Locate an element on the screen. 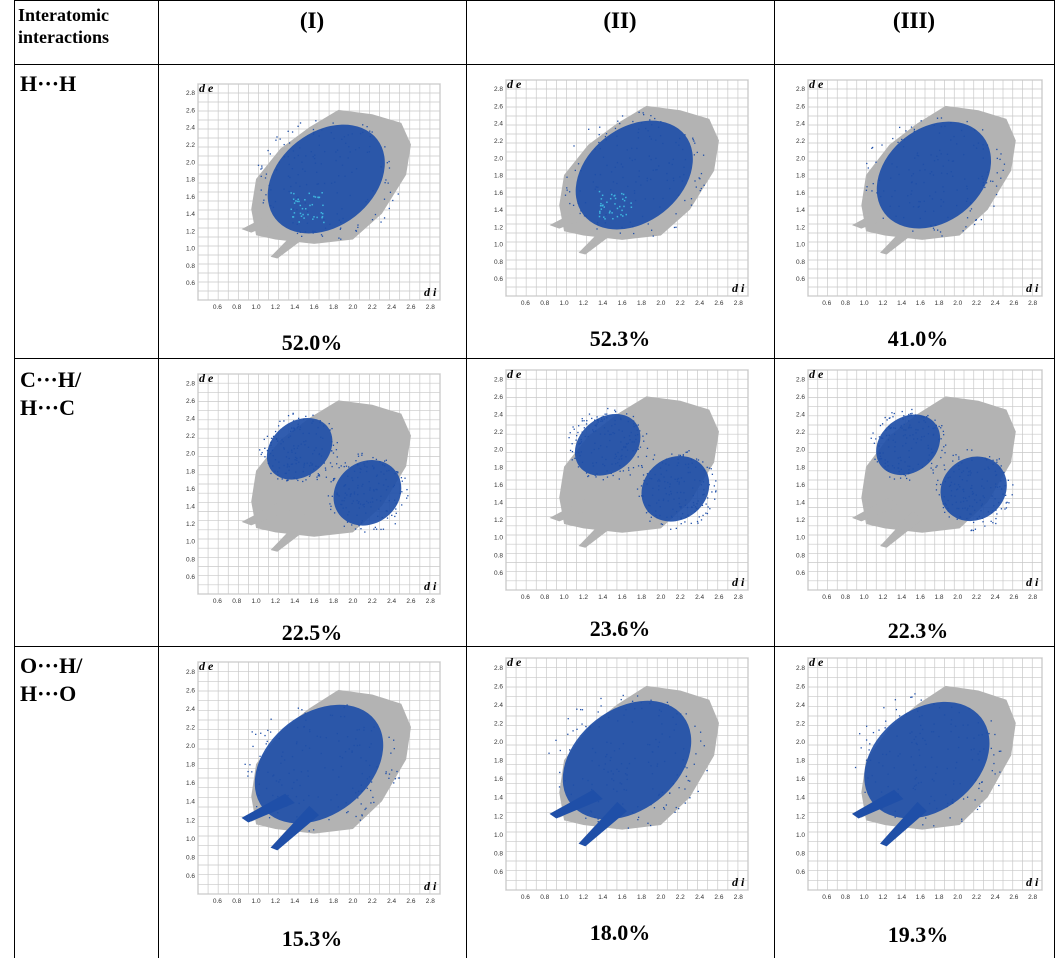 The height and width of the screenshot is (958, 1057). x-tick-label: 2.8 is located at coordinates (1032, 897).